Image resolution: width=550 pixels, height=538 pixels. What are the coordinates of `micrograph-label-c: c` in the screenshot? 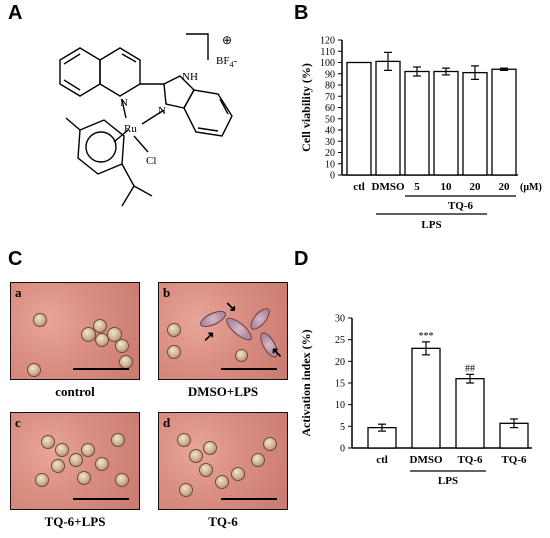 It's located at (18, 422).